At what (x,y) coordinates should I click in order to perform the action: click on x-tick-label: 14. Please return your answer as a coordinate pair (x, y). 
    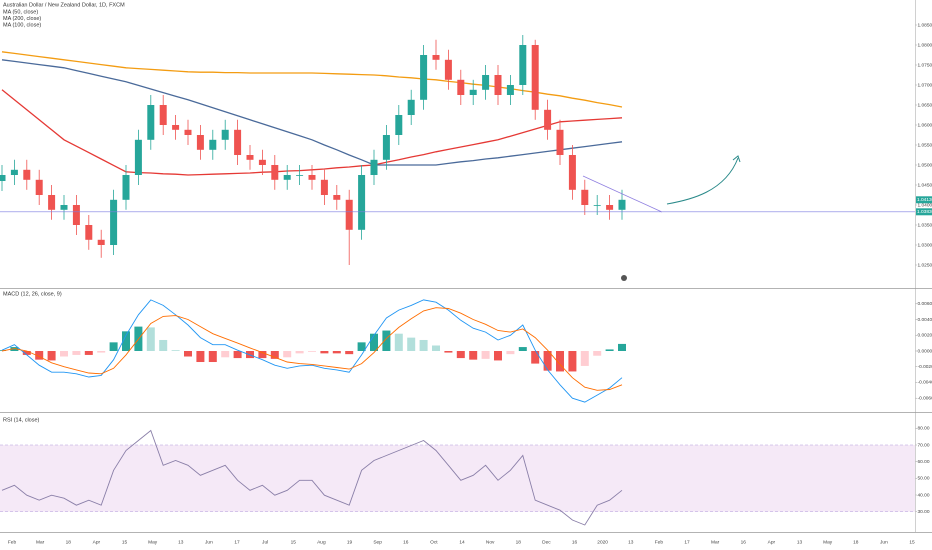
    Looking at the image, I should click on (462, 542).